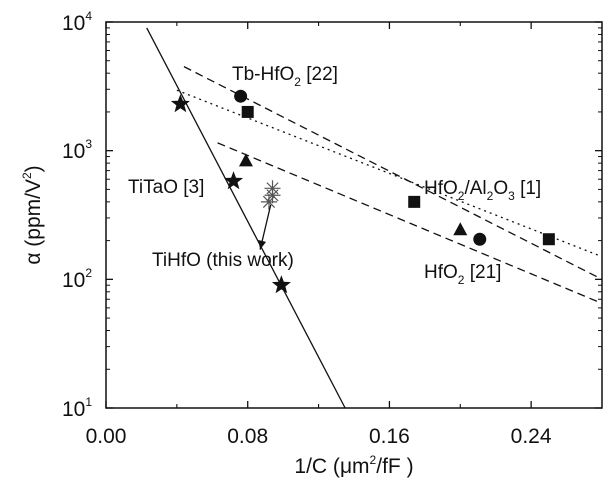  Describe the element at coordinates (482, 190) in the screenshot. I see `annotation-hfo2-al2o3: HfO2/Al2O3 [1]` at that location.